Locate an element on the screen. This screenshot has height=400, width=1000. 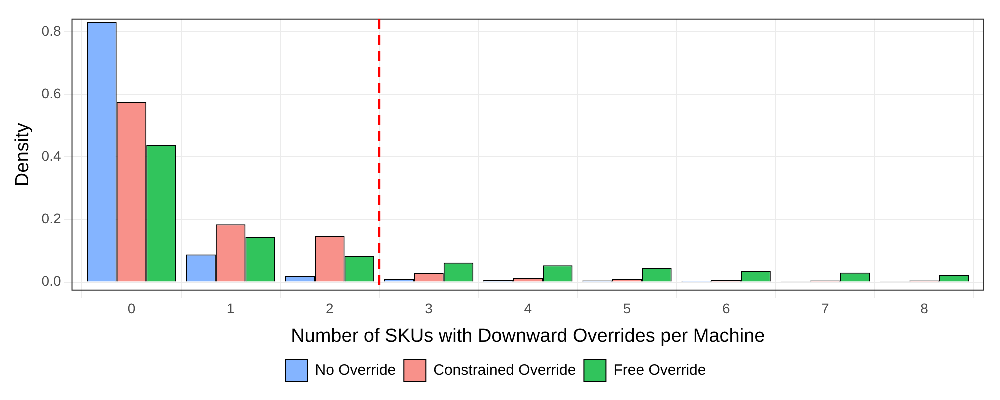
x-tick-label: 4 is located at coordinates (528, 308).